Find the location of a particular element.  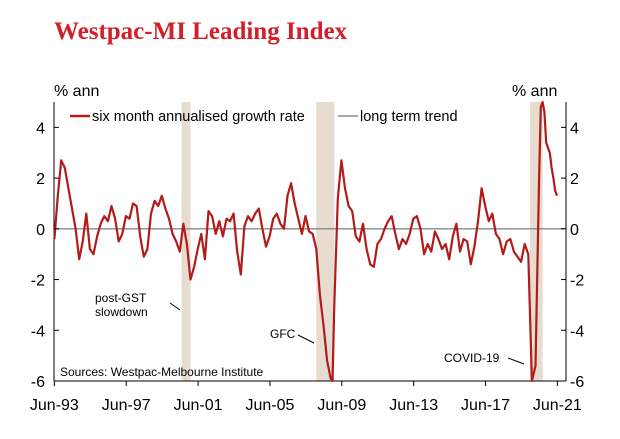

y-tick-label-left: -4 is located at coordinates (38, 331).